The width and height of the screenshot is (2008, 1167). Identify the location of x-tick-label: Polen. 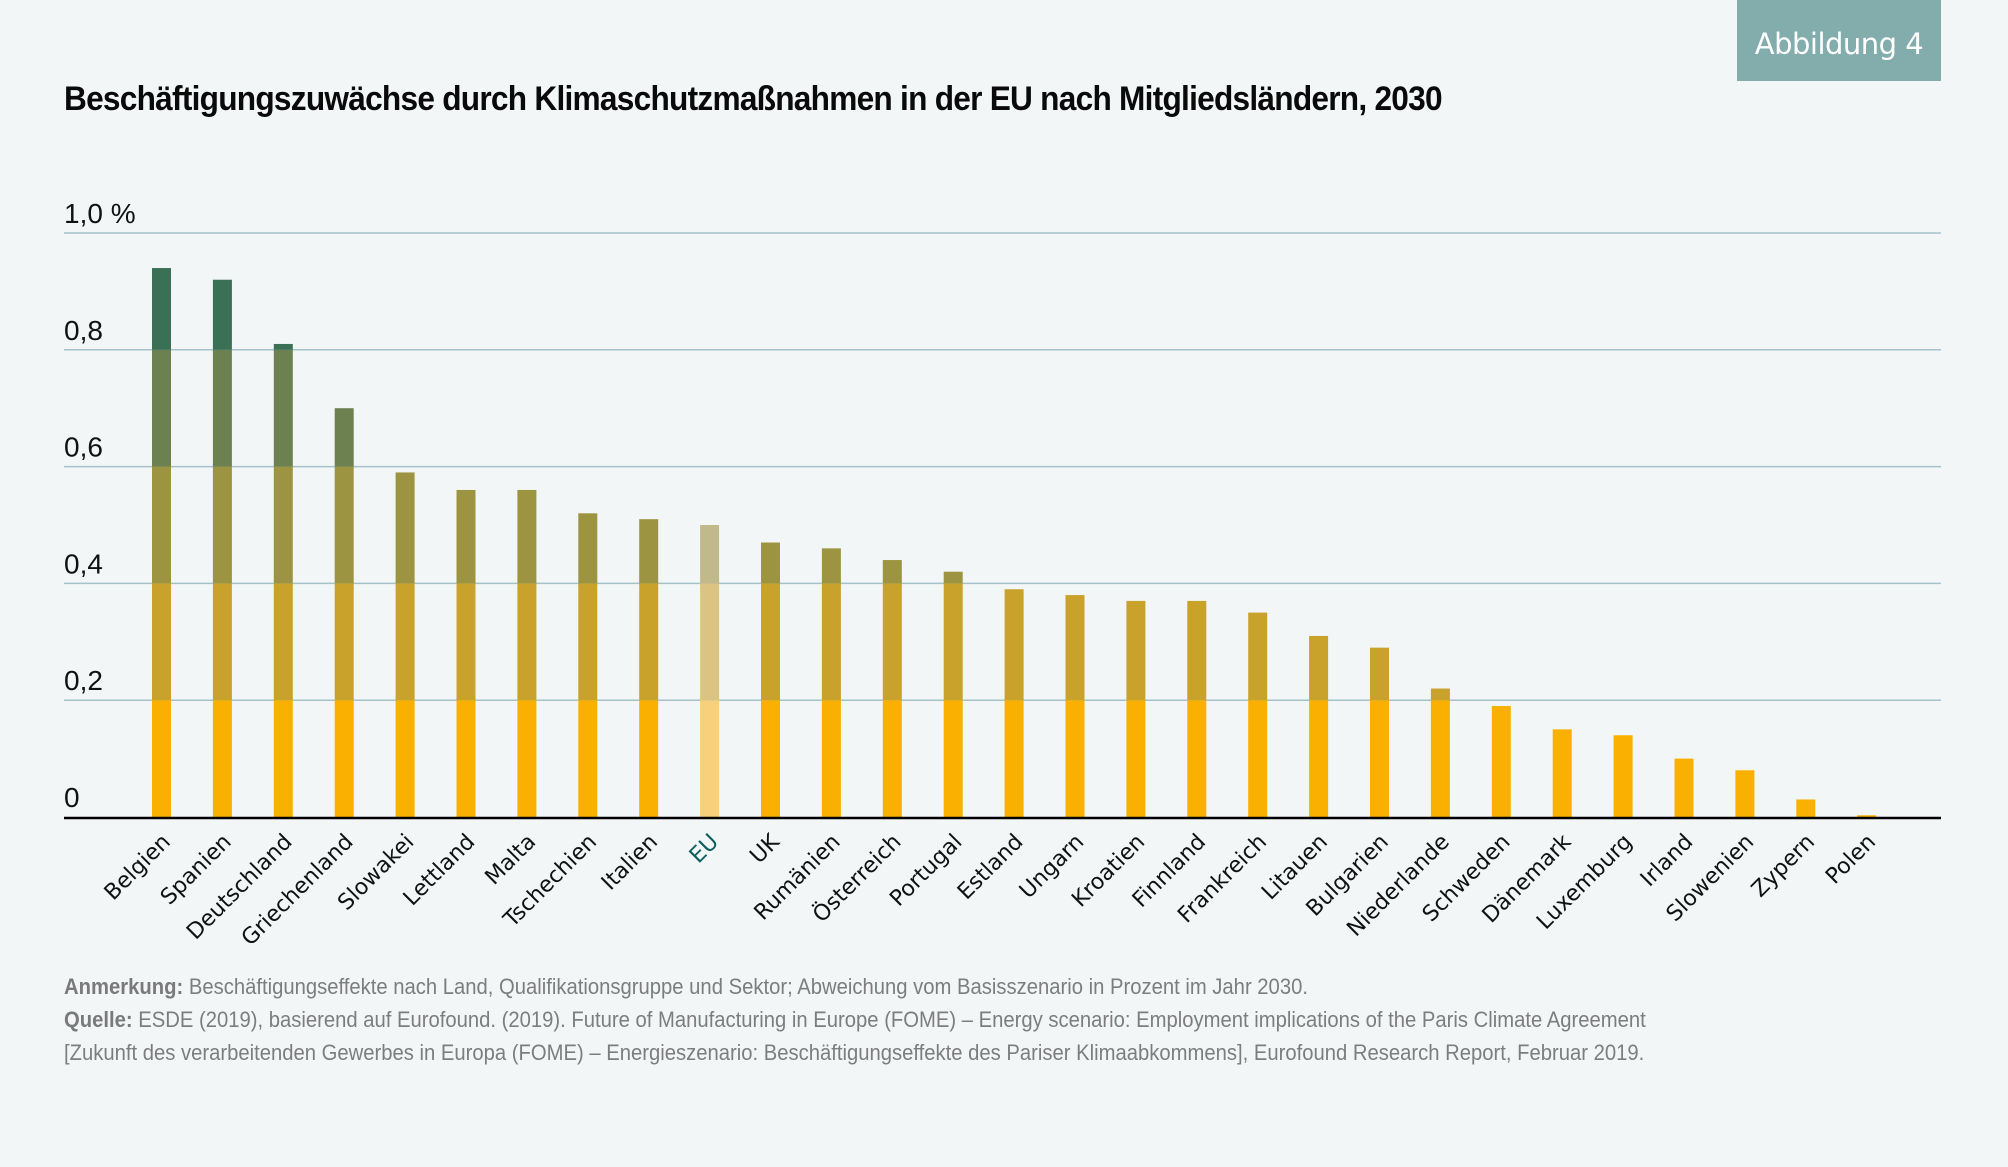
(1851, 860).